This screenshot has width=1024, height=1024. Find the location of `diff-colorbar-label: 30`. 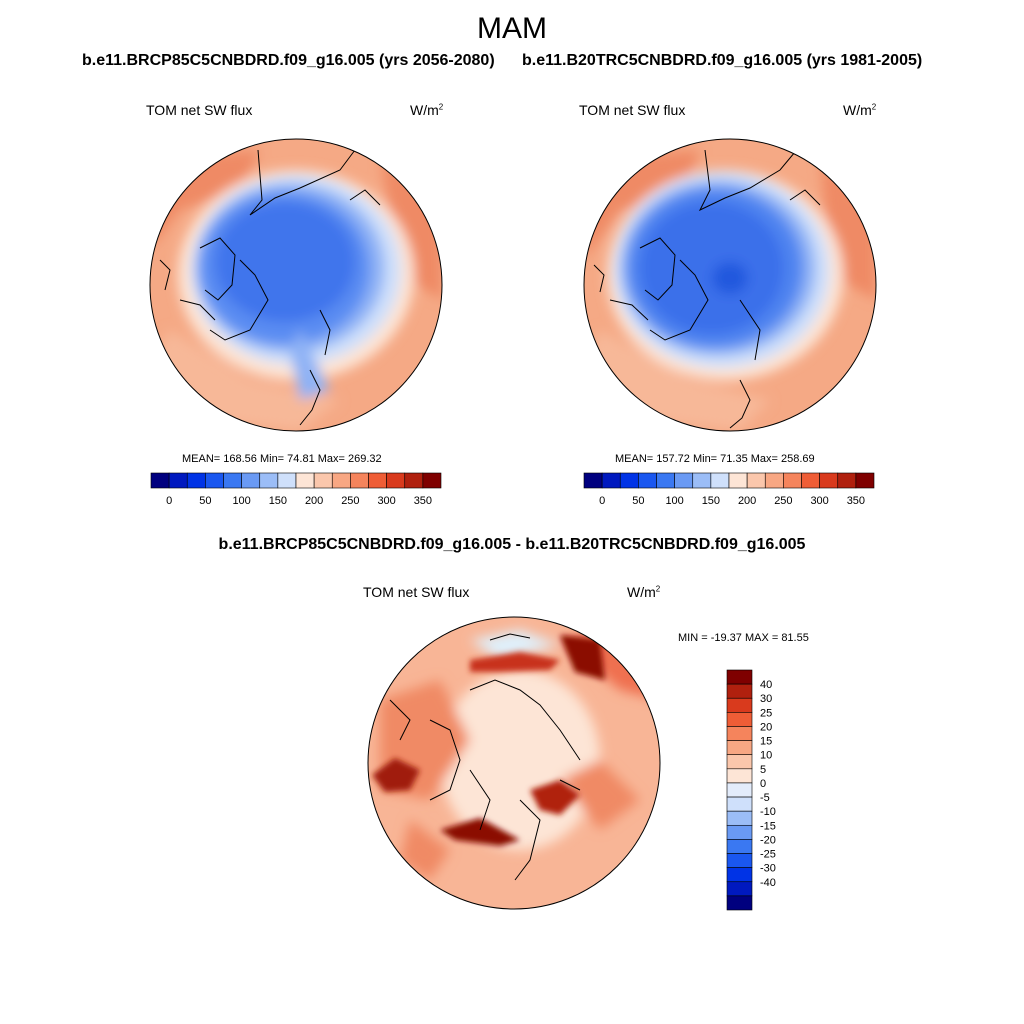

diff-colorbar-label: 30 is located at coordinates (766, 699).